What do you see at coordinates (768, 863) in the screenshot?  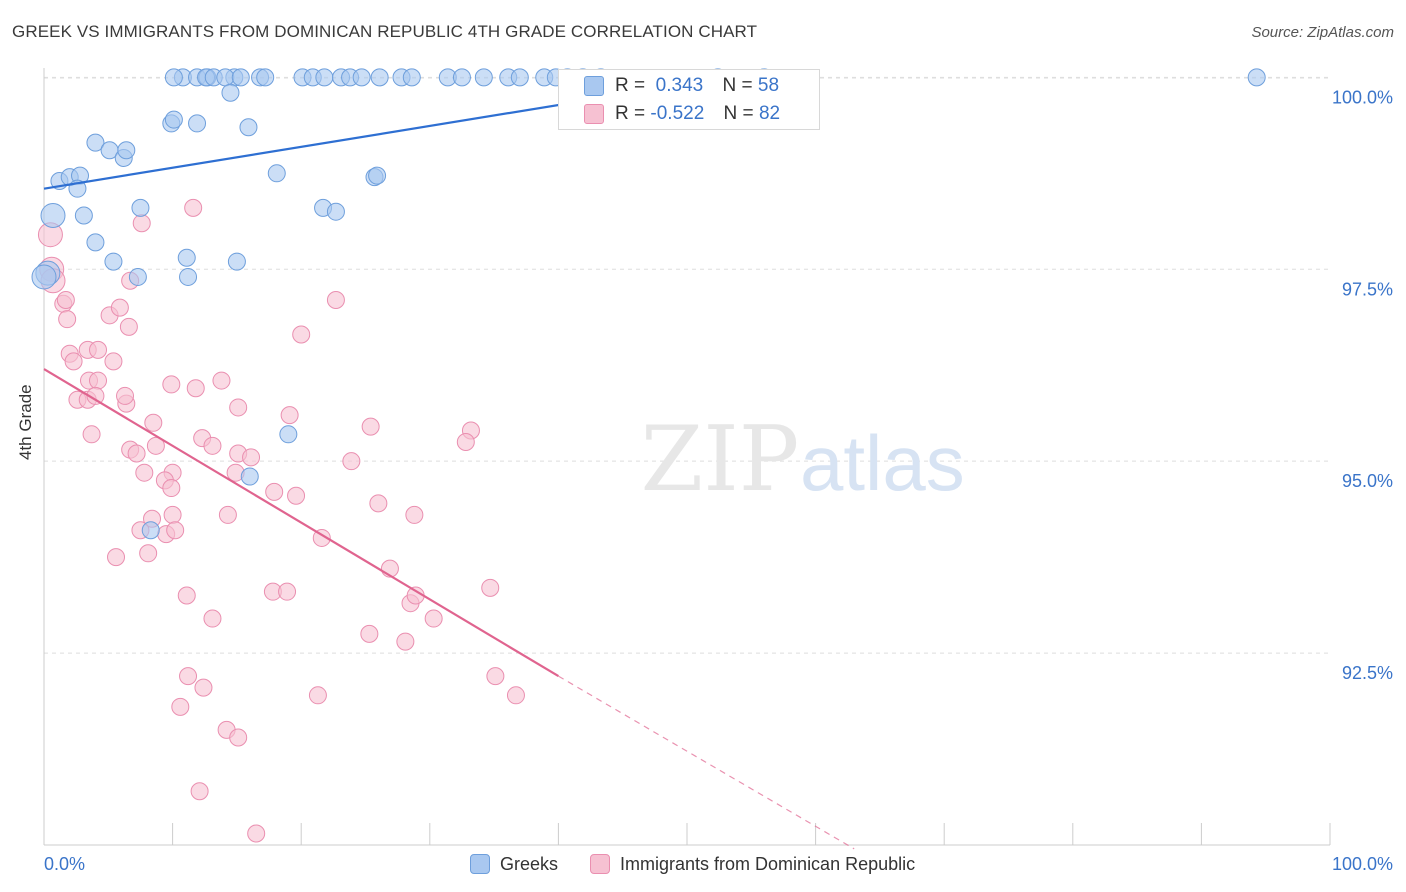 I see `legend-label-dominican: Immigrants from Dominican Republic` at bounding box center [768, 863].